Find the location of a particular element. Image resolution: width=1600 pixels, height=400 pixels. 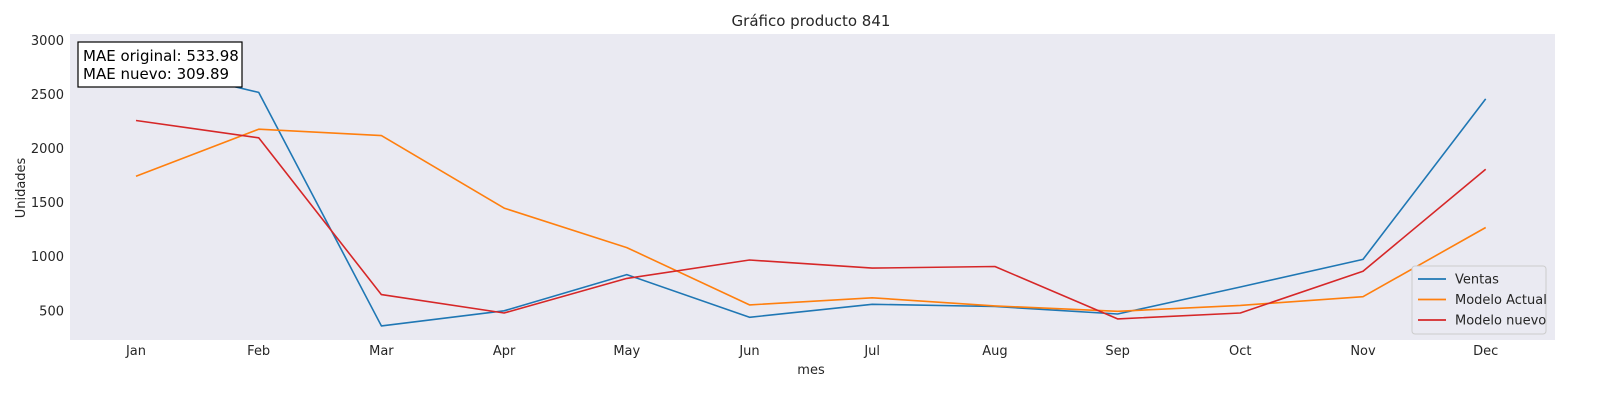

legend-box is located at coordinates (1479, 300).